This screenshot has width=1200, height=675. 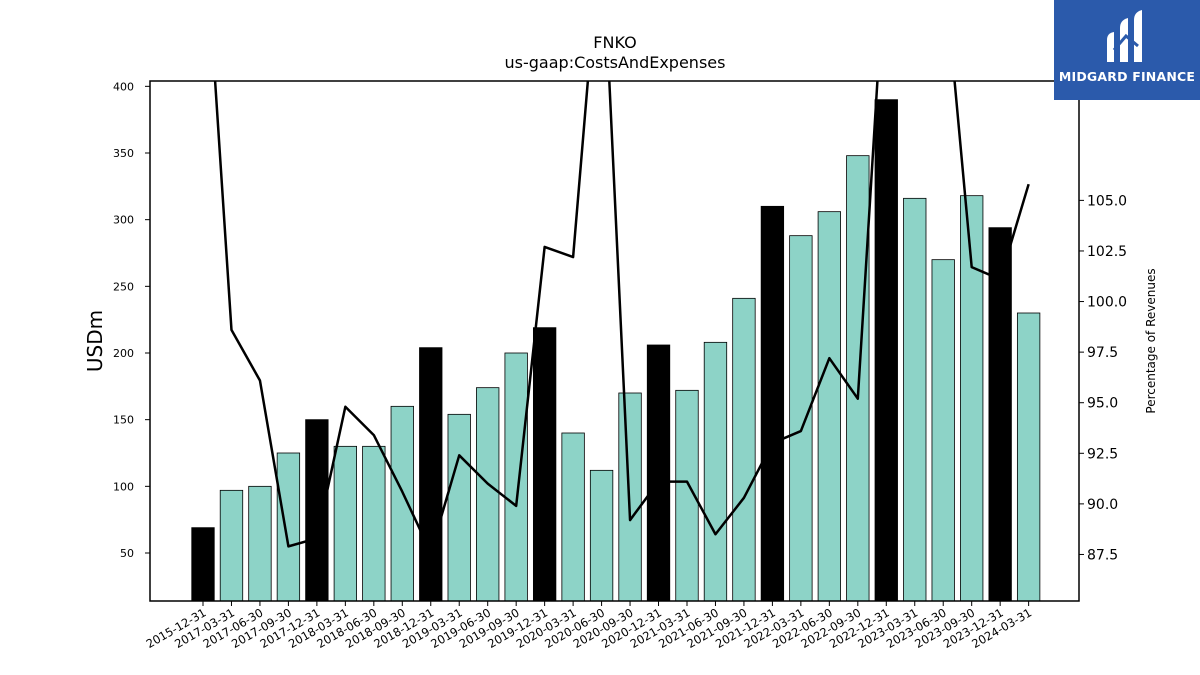 What do you see at coordinates (1107, 201) in the screenshot?
I see `y2-tick-label: 105.0` at bounding box center [1107, 201].